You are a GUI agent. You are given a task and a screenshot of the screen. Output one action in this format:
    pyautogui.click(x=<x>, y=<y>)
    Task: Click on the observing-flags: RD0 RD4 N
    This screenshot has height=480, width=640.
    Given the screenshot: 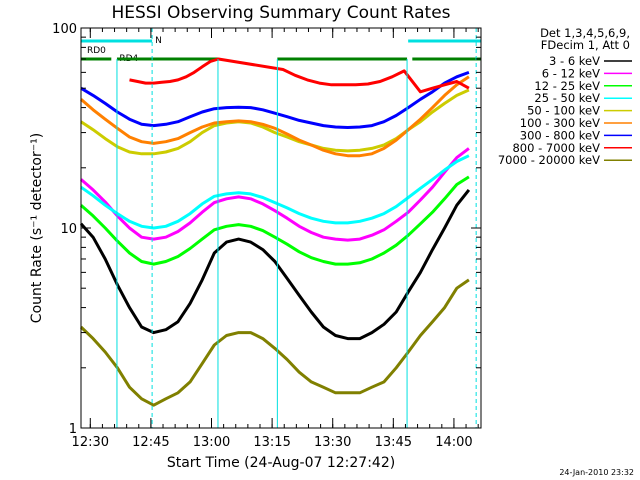 What is the action you would take?
    pyautogui.click(x=281, y=50)
    